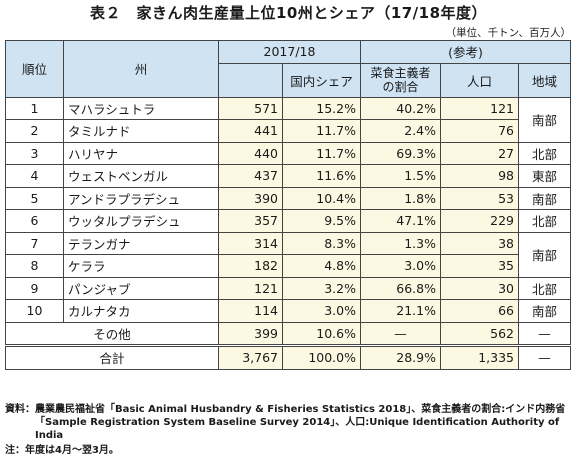 This screenshot has width=577, height=464. I want to click on share-cell: 11.6%, so click(321, 176).